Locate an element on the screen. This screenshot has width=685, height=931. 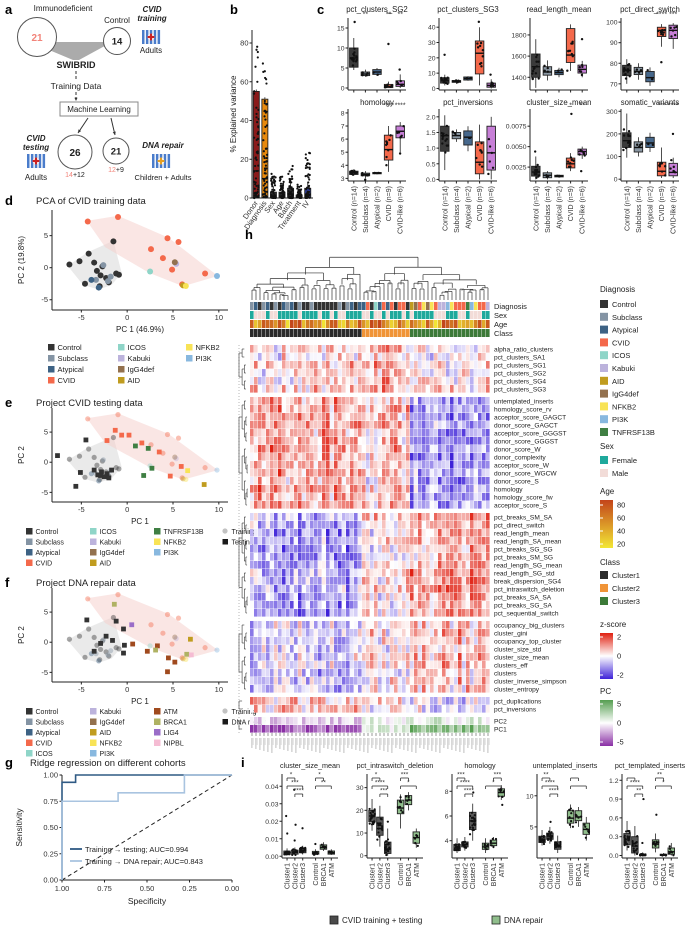
point-AID is located at coordinates (183, 659).